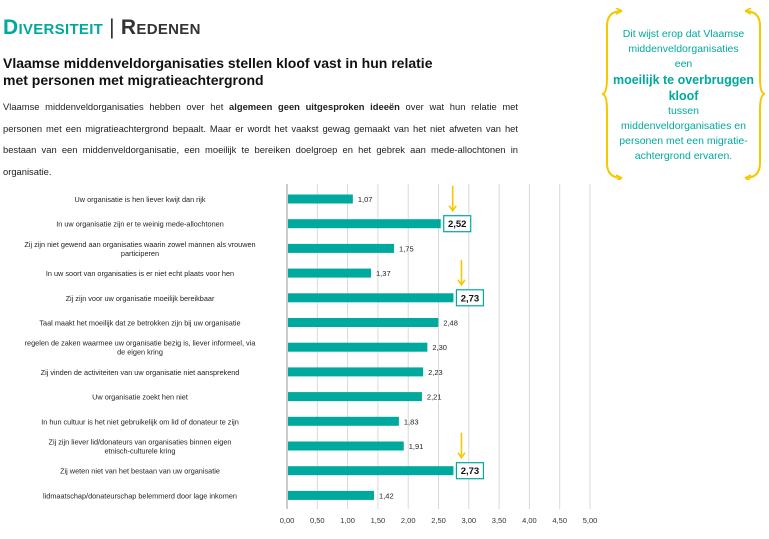 This screenshot has height=539, width=769. I want to click on x-tick-label: 1,00, so click(347, 520).